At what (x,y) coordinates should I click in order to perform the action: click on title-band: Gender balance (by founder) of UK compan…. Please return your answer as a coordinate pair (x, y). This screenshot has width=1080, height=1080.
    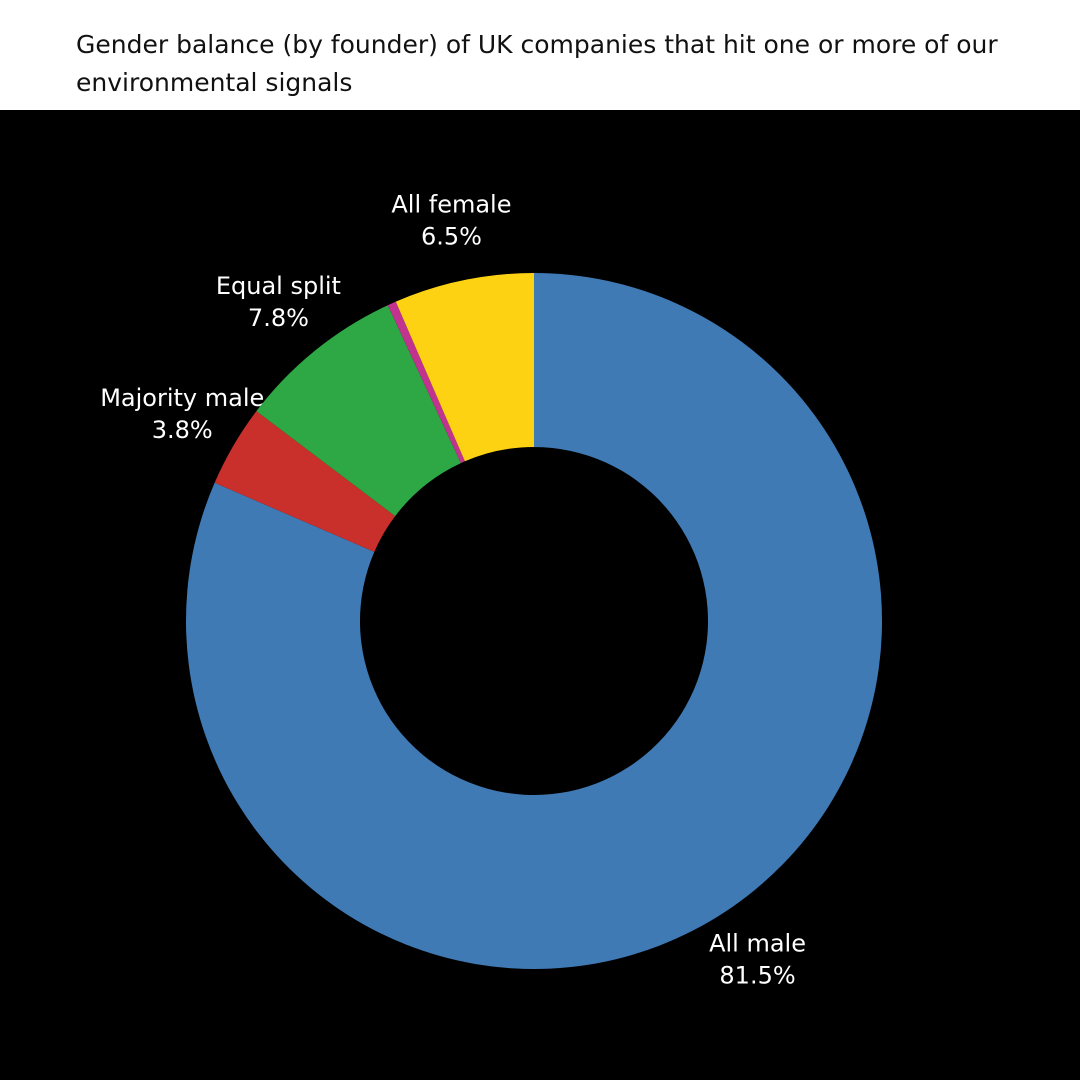
    Looking at the image, I should click on (540, 55).